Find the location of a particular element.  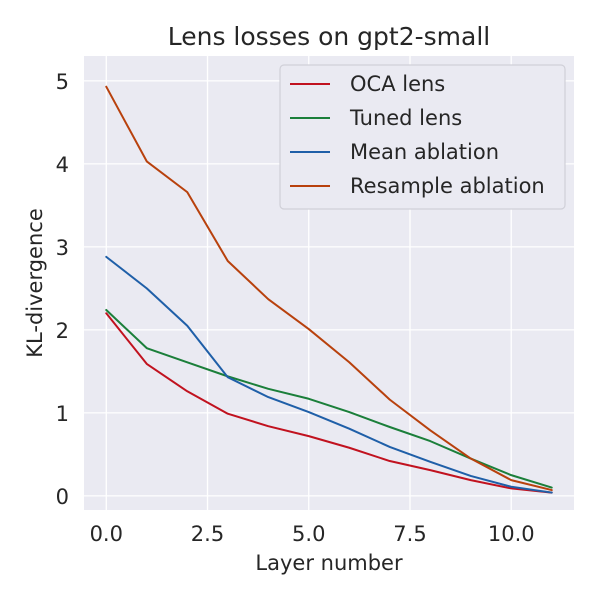

legend-label-tuned-lens: Tuned lens is located at coordinates (405, 118).